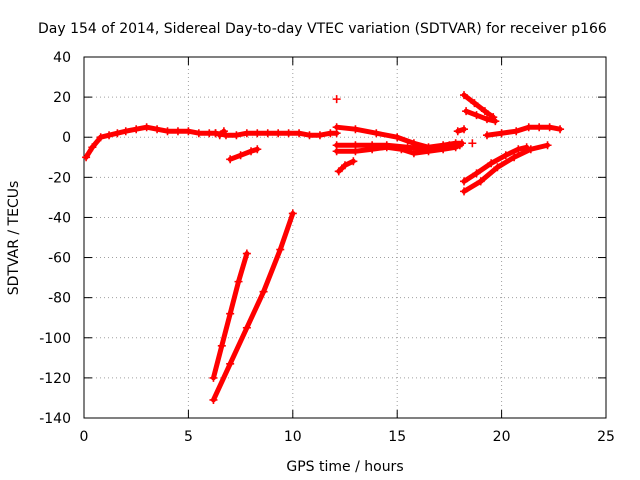 The image size is (640, 480). What do you see at coordinates (344, 467) in the screenshot?
I see `x-axis-label: GPS time / hours` at bounding box center [344, 467].